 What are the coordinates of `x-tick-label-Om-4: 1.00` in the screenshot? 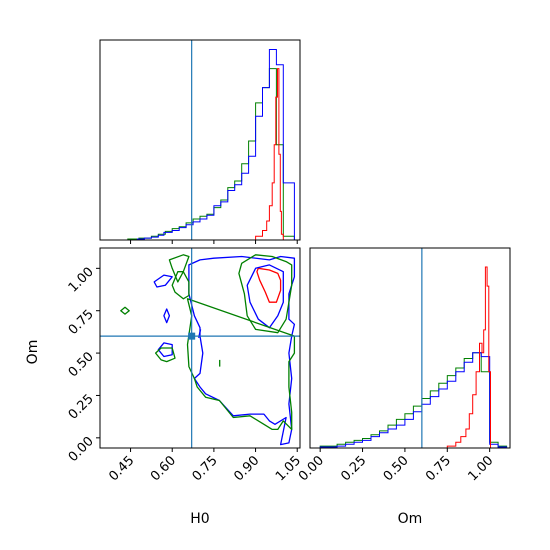 It's located at (480, 468).